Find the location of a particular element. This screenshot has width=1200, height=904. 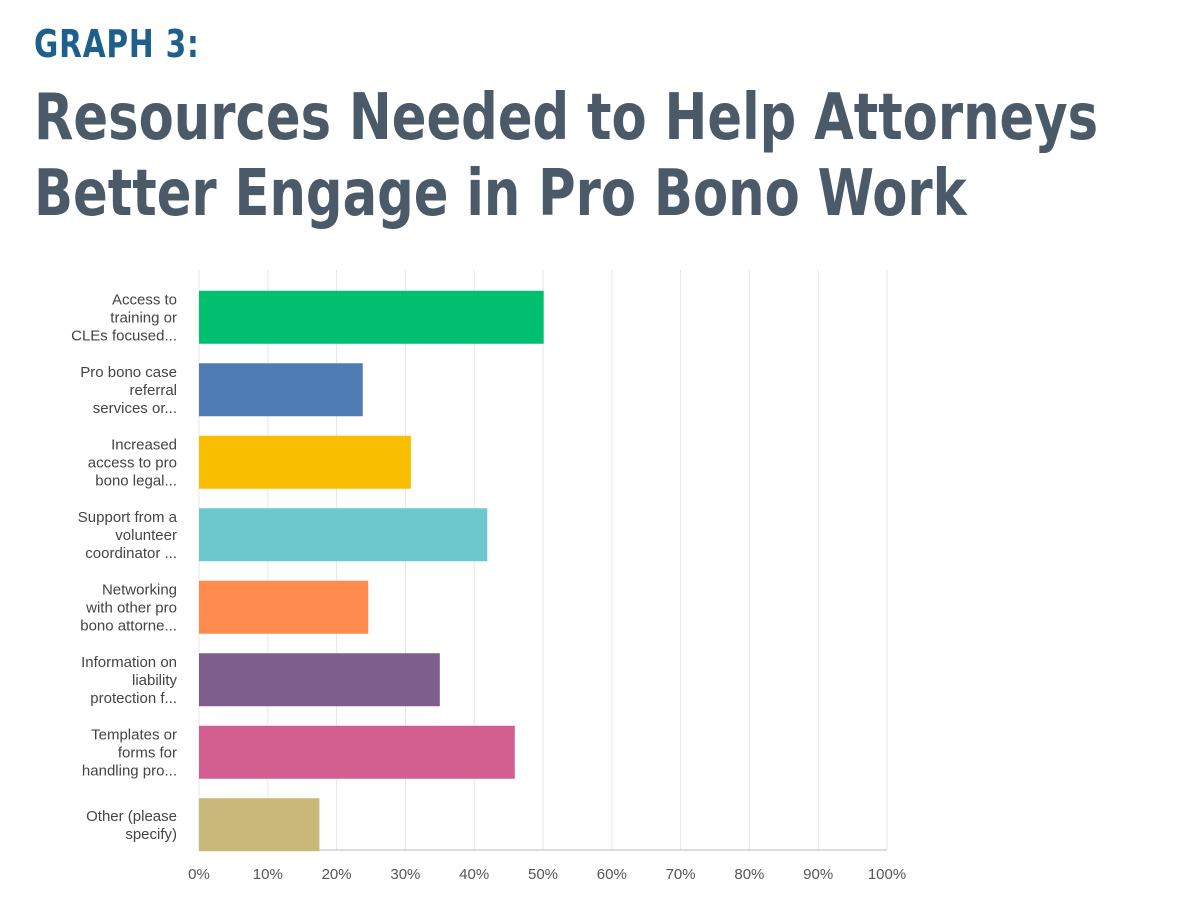

x-tick-label: 100% is located at coordinates (887, 874).